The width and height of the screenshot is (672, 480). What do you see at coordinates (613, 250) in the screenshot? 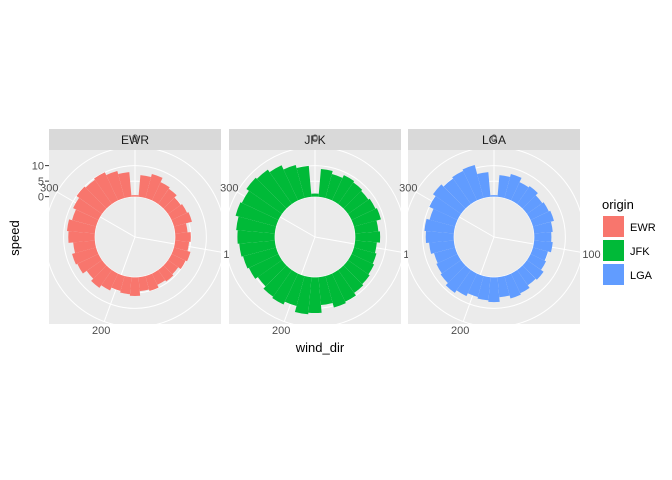
I see `legend-key-jfk` at bounding box center [613, 250].